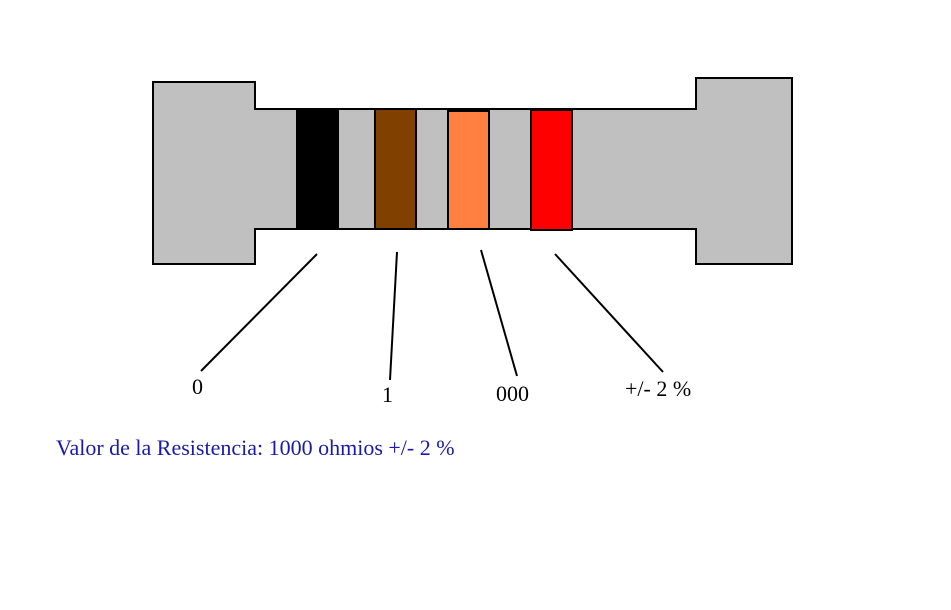 The height and width of the screenshot is (610, 951). I want to click on band-brown, so click(395, 169).